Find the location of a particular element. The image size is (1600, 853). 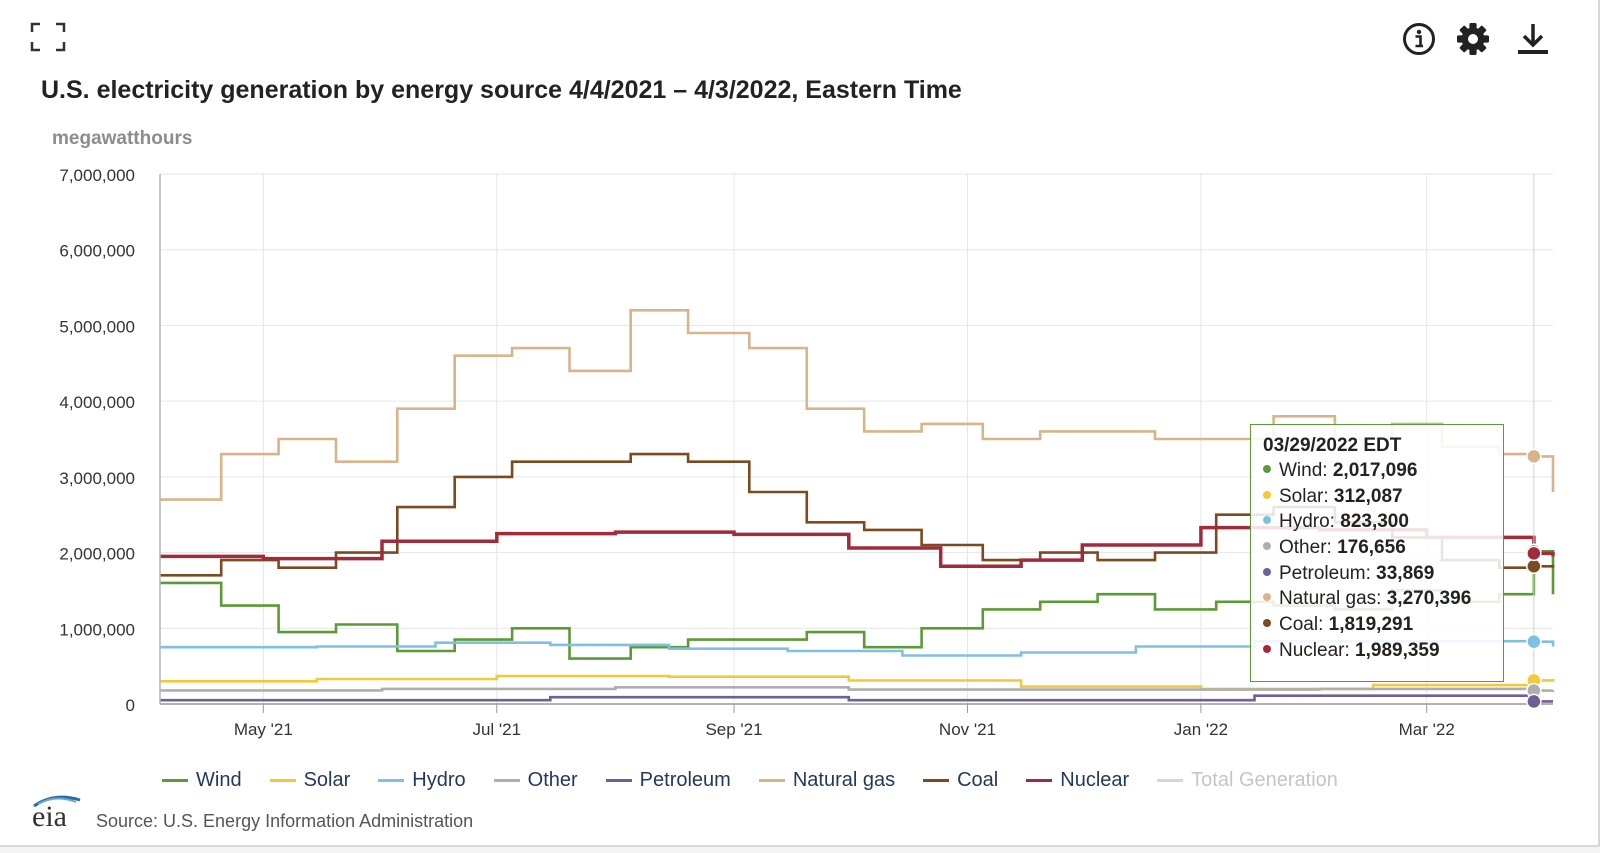

legend-item-natural-gas: Natural gas is located at coordinates (827, 780).